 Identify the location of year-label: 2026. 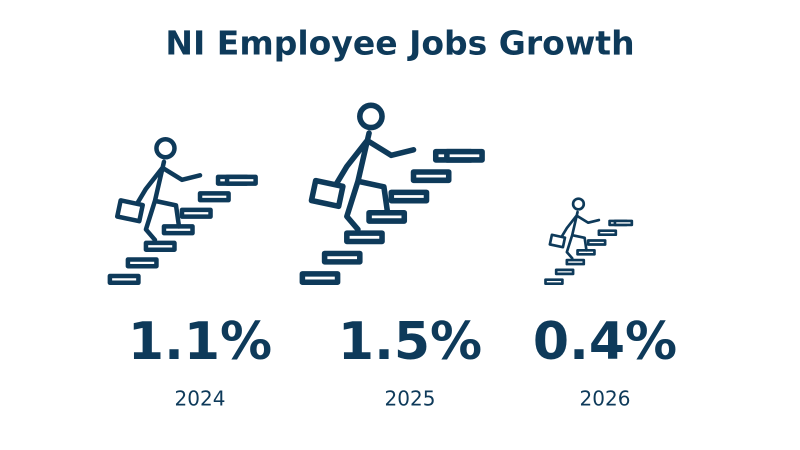
(605, 399).